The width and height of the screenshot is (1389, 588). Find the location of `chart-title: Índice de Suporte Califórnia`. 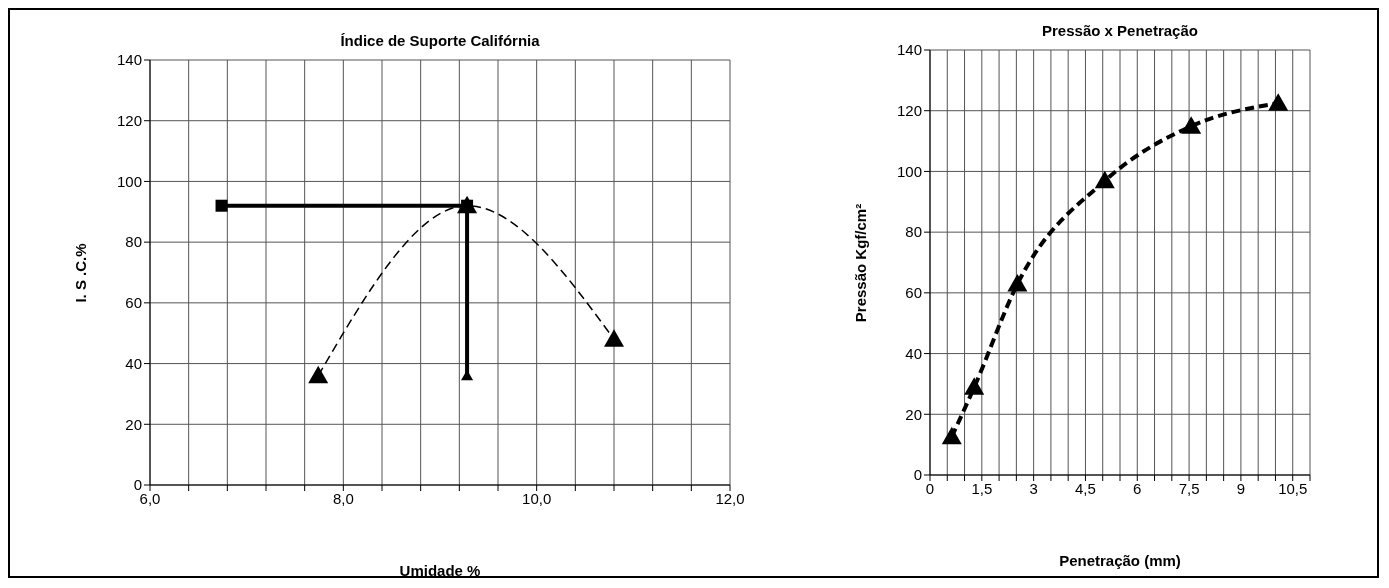

chart-title: Índice de Suporte Califórnia is located at coordinates (440, 40).